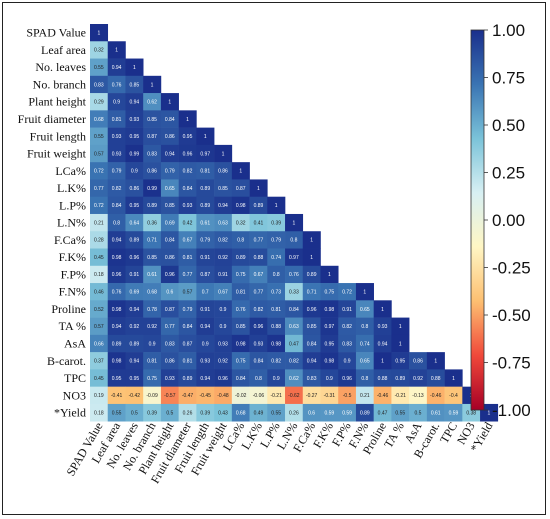  What do you see at coordinates (57, 154) in the screenshot?
I see `row-label: Fruit weight` at bounding box center [57, 154].